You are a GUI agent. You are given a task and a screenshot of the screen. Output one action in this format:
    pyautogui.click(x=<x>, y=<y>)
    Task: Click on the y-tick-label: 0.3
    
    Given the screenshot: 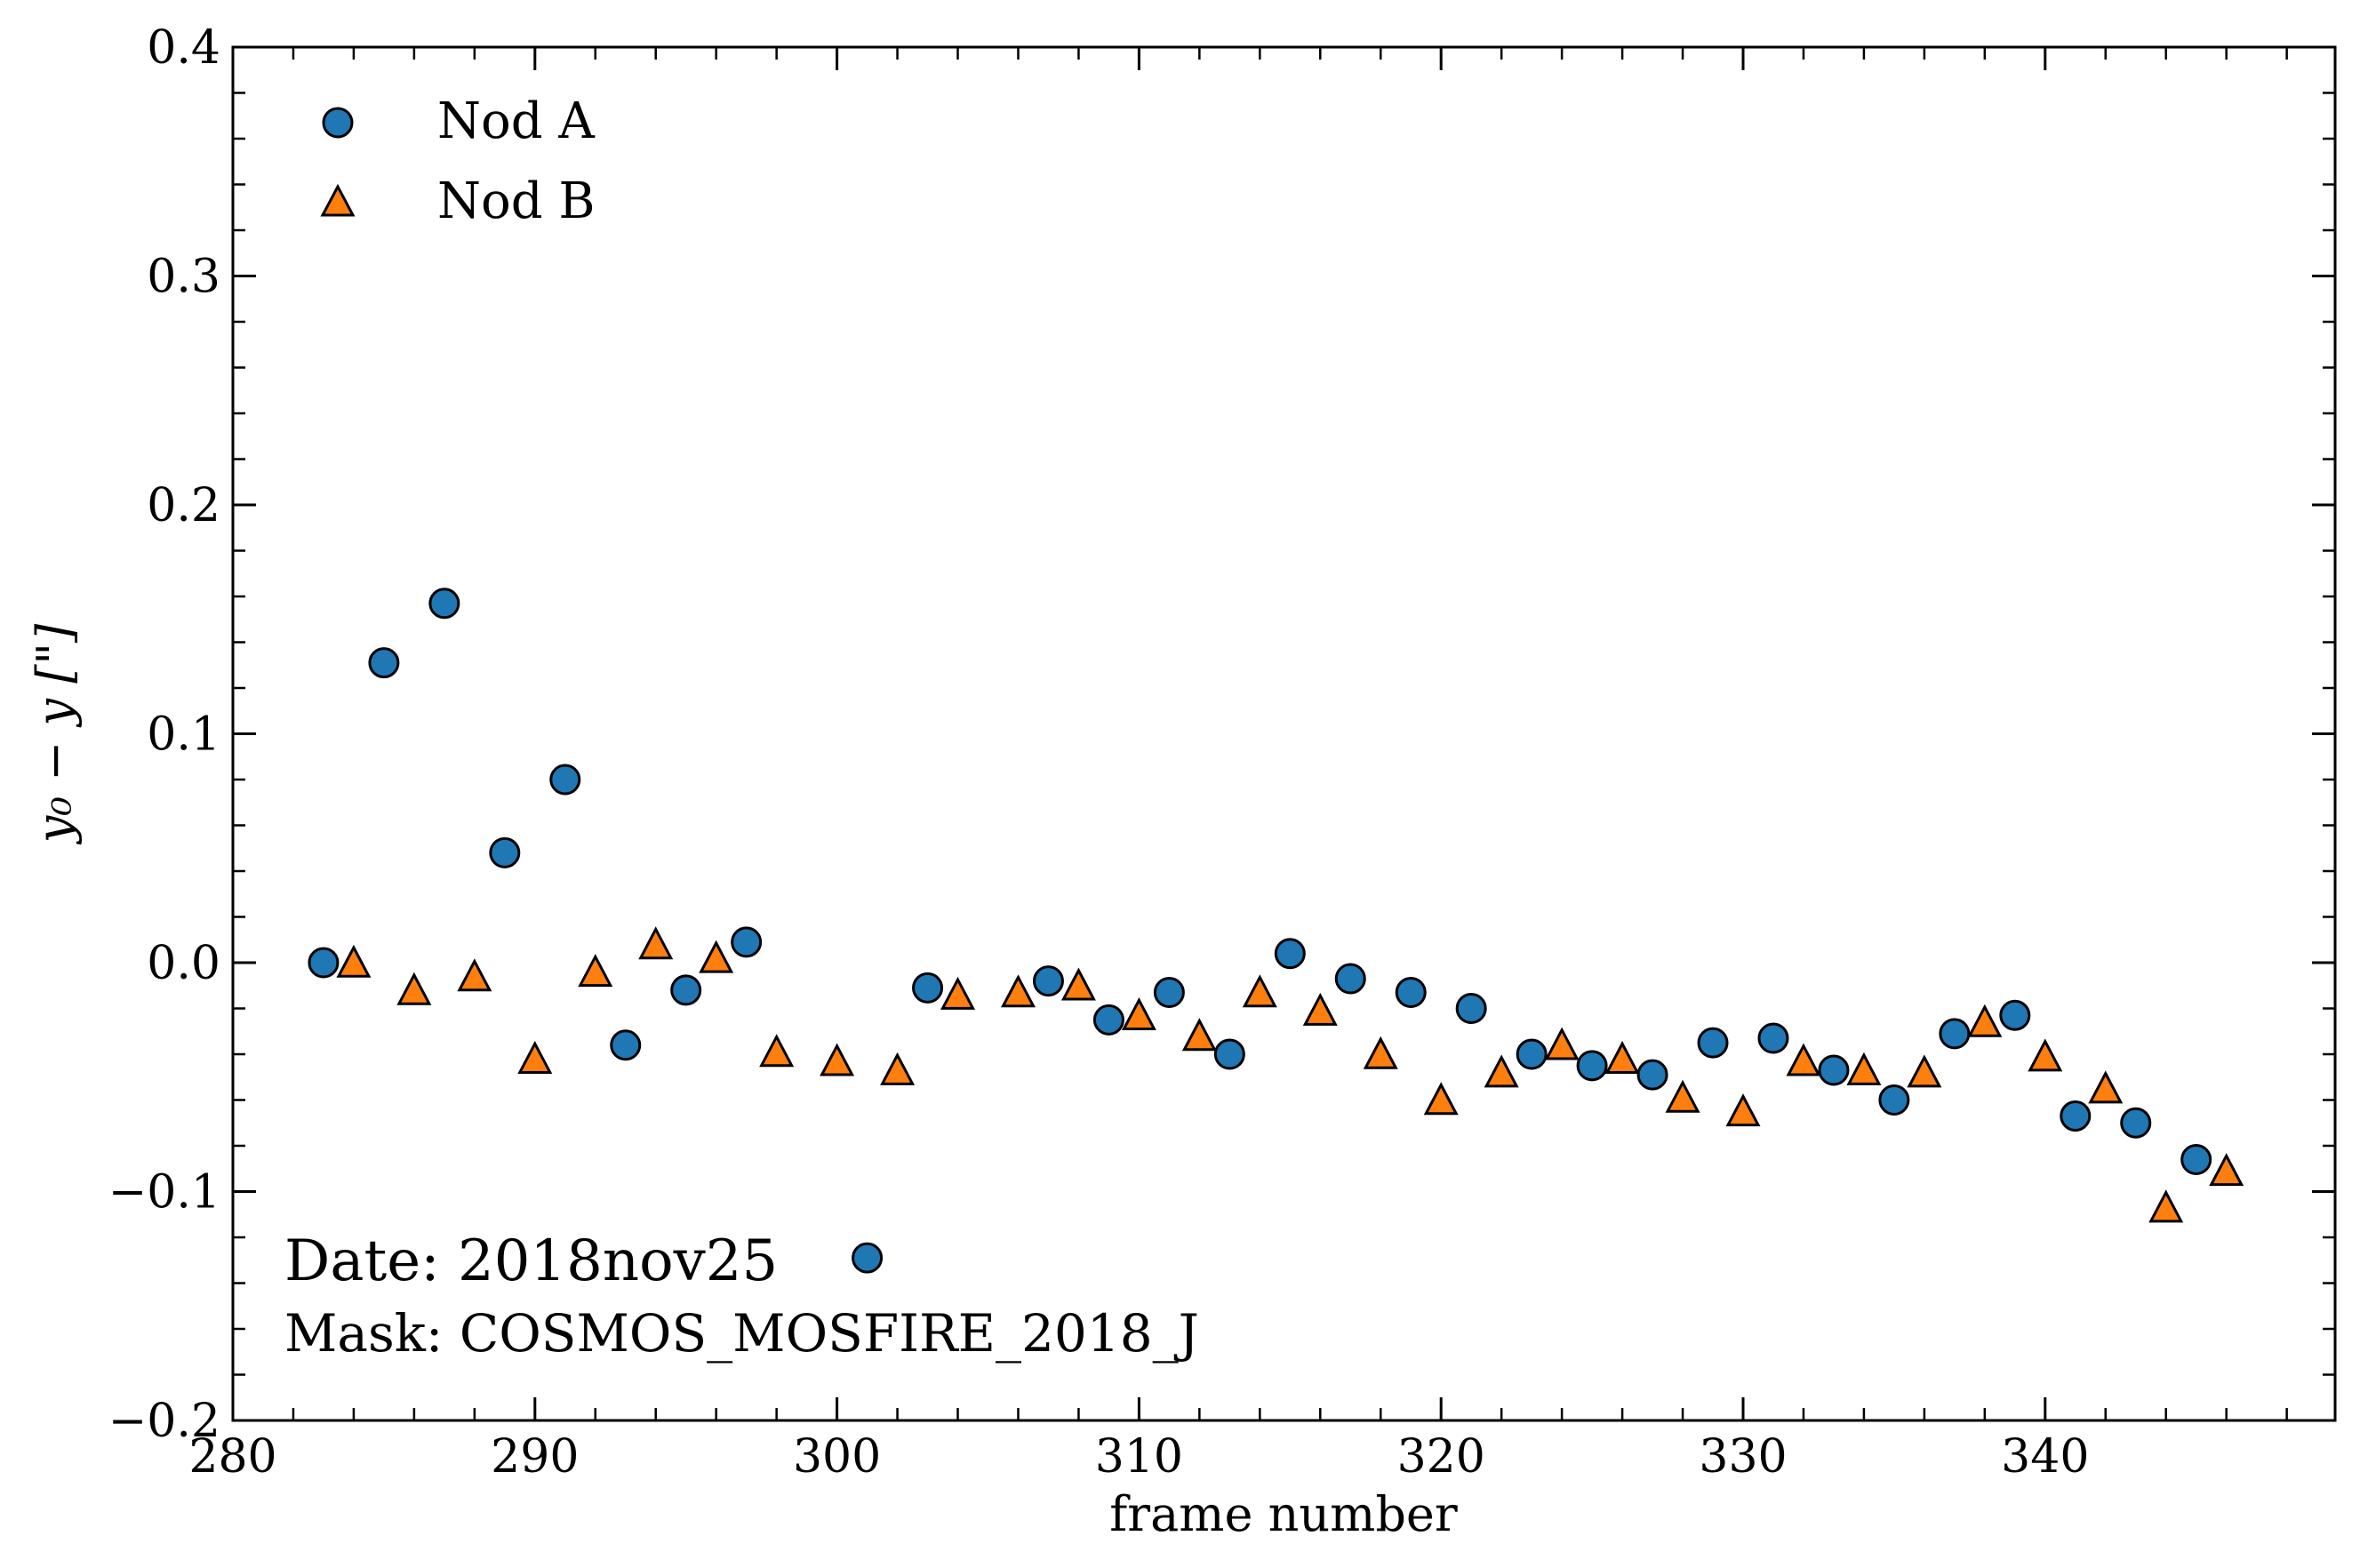 What is the action you would take?
    pyautogui.click(x=183, y=277)
    